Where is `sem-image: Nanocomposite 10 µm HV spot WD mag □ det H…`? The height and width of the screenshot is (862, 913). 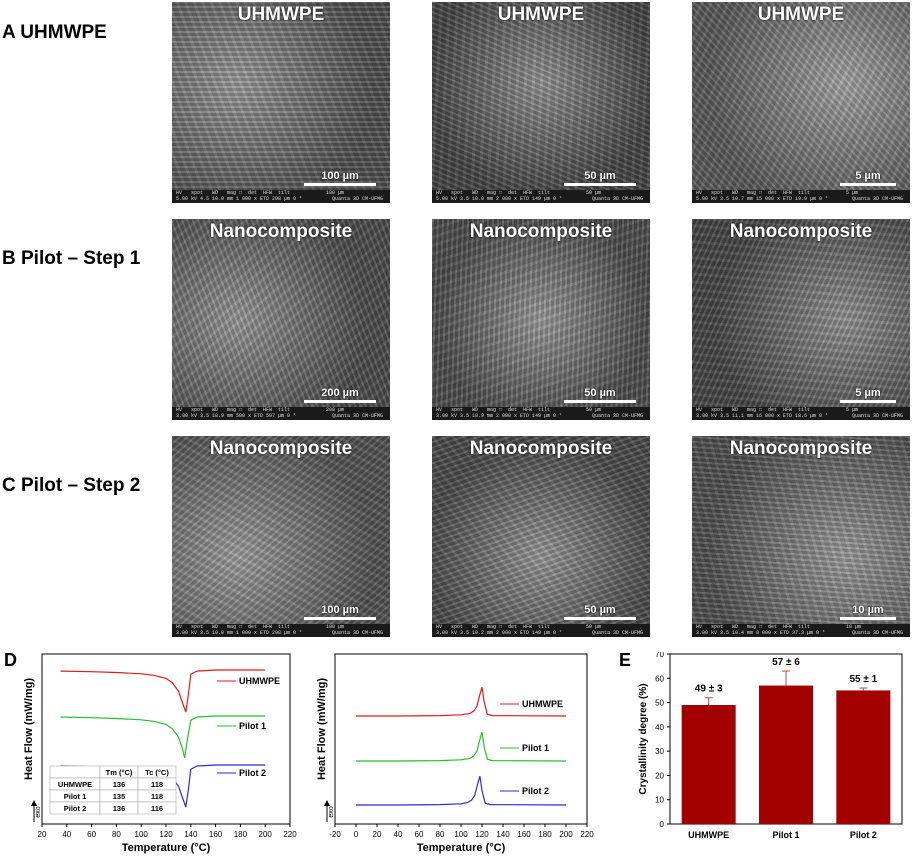
sem-image: Nanocomposite 10 µm HV spot WD mag □ det H… is located at coordinates (801, 536).